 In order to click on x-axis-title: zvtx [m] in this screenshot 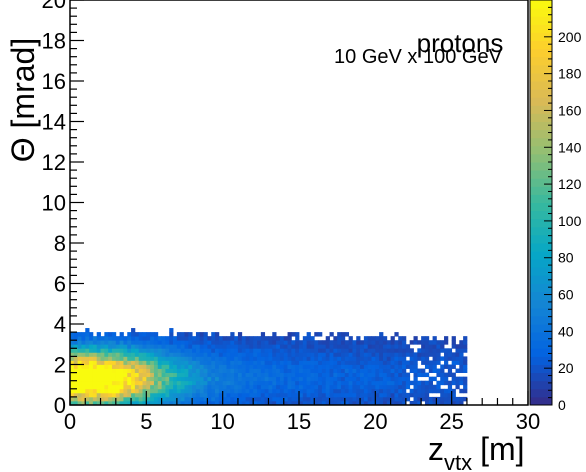, I will do `click(476, 451)`.